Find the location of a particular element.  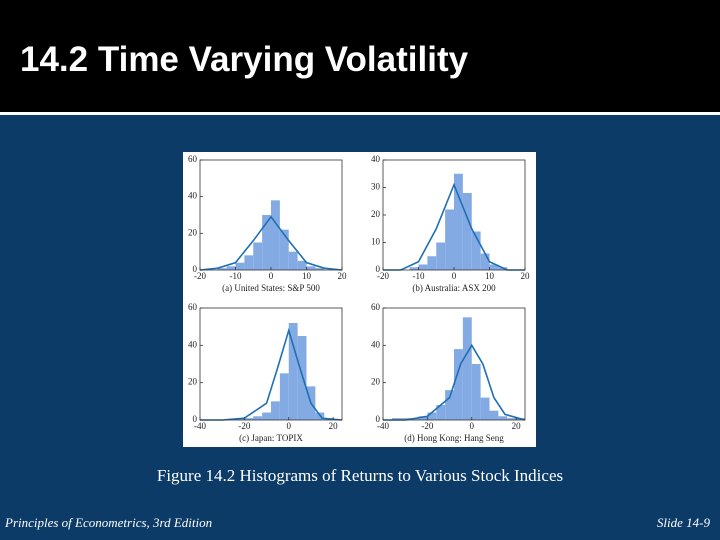

panel-label: (a) United States: S&P 500 is located at coordinates (271, 288).